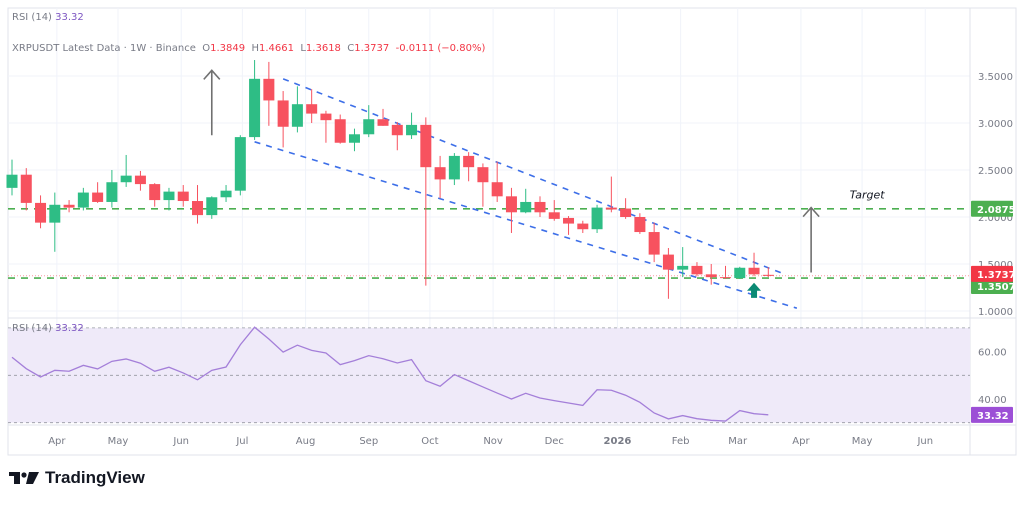 This screenshot has height=505, width=1024. Describe the element at coordinates (69, 17) in the screenshot. I see `rsi-header-value: 33.32` at that location.